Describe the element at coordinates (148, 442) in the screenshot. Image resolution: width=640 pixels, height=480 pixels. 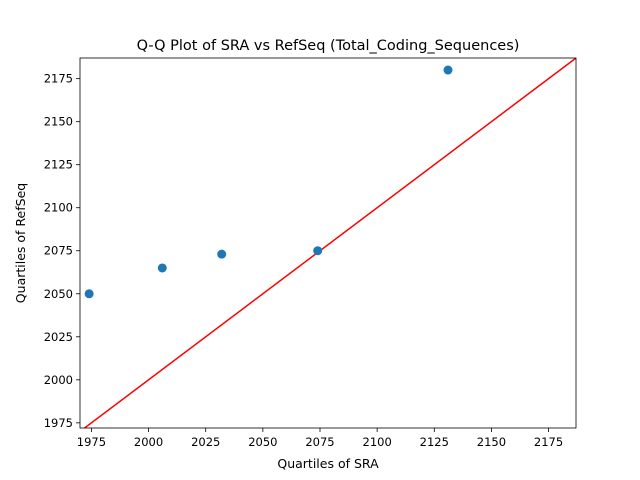
I see `x-tick-label: 2000` at that location.